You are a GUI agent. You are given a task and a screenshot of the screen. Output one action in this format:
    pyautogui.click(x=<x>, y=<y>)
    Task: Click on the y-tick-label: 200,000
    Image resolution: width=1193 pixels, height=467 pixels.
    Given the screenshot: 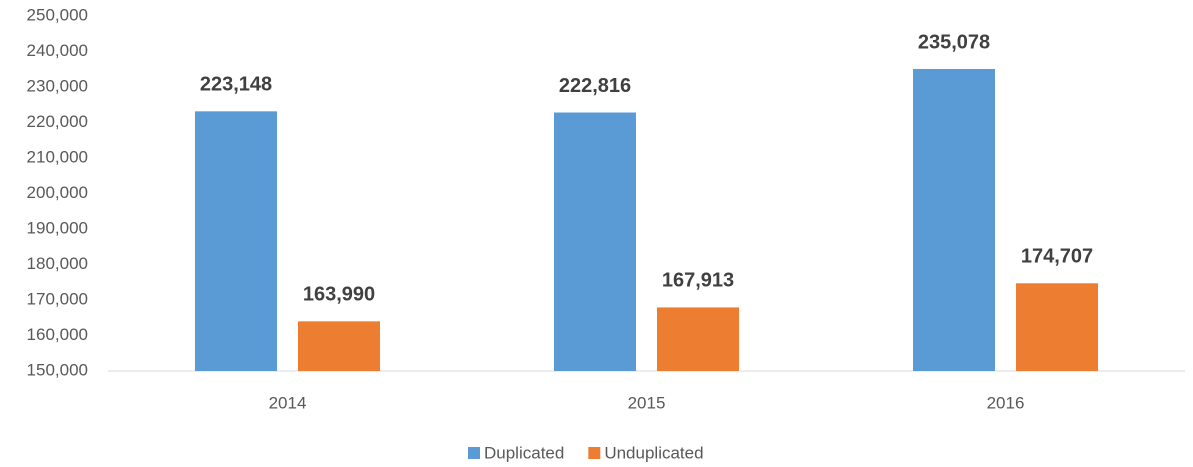 What is the action you would take?
    pyautogui.click(x=57, y=192)
    